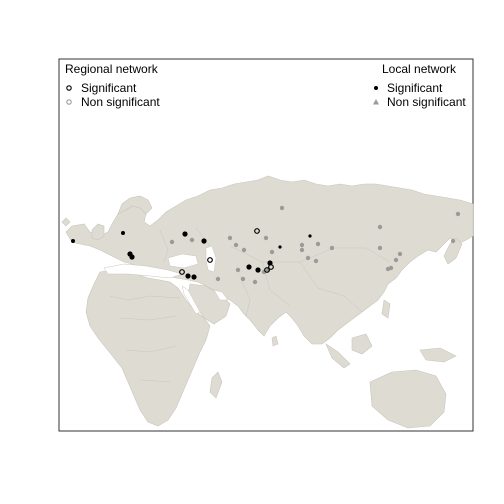 This screenshot has height=504, width=504. What do you see at coordinates (216, 385) in the screenshot?
I see `landmass-madagascar` at bounding box center [216, 385].